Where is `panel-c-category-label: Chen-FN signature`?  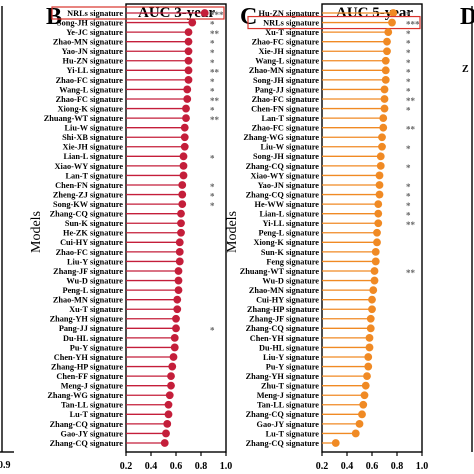 panel-c-category-label: Chen-FN signature is located at coordinates (285, 108).